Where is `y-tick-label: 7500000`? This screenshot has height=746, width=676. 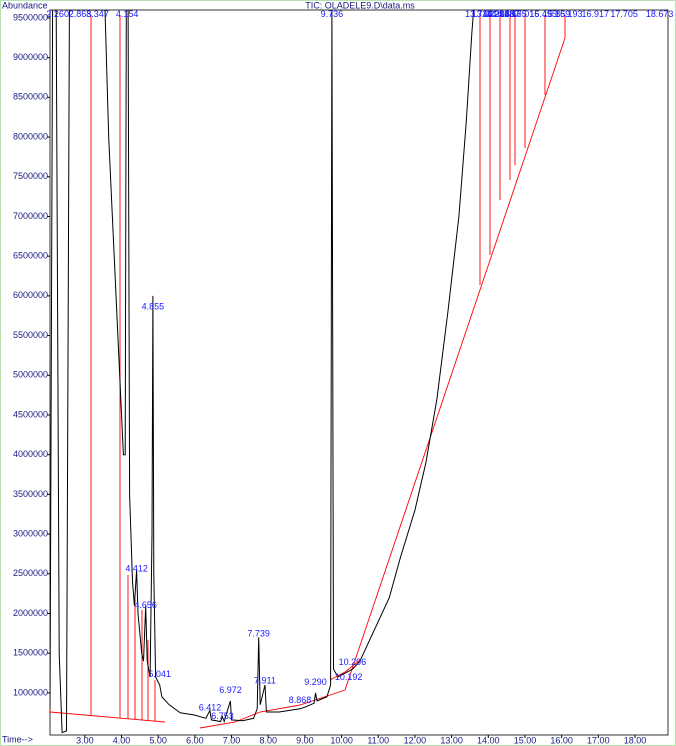
y-tick-label: 7500000 is located at coordinates (30, 176).